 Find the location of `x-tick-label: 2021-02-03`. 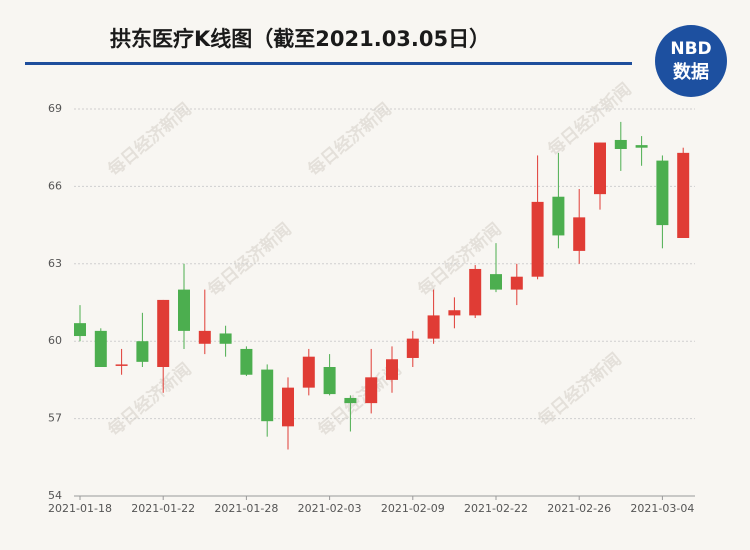

x-tick-label: 2021-02-03 is located at coordinates (330, 508).